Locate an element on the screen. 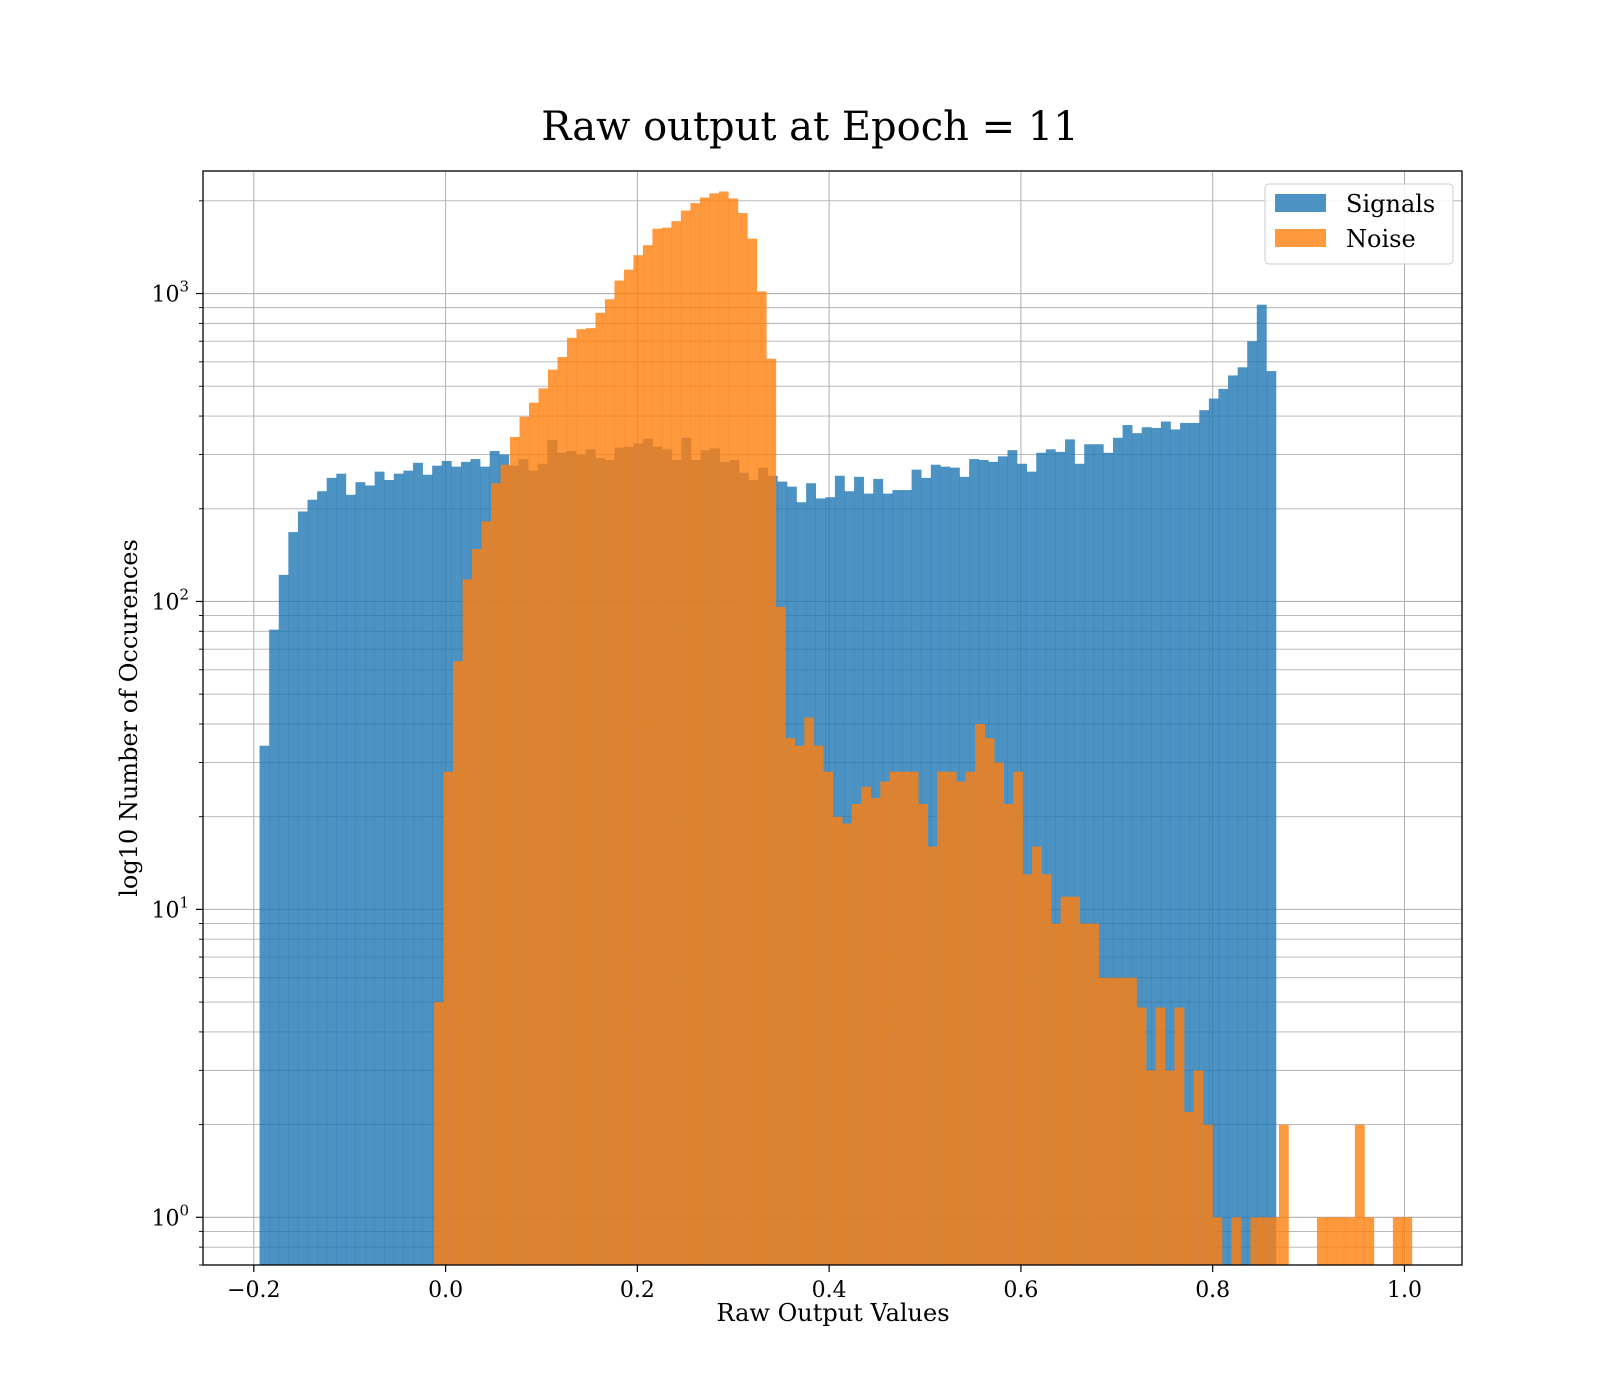 This screenshot has width=1600, height=1400. x-tick-label-6: 1.0 is located at coordinates (1404, 1290).